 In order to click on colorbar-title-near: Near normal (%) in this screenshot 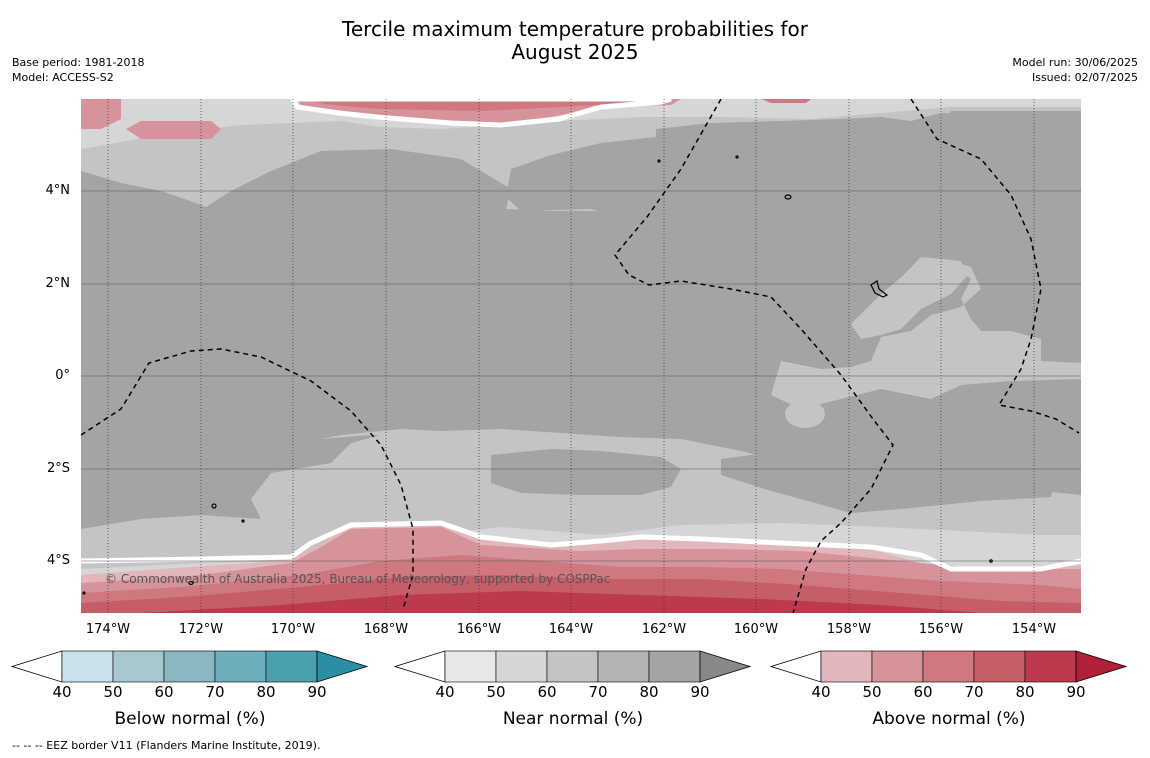, I will do `click(573, 719)`.